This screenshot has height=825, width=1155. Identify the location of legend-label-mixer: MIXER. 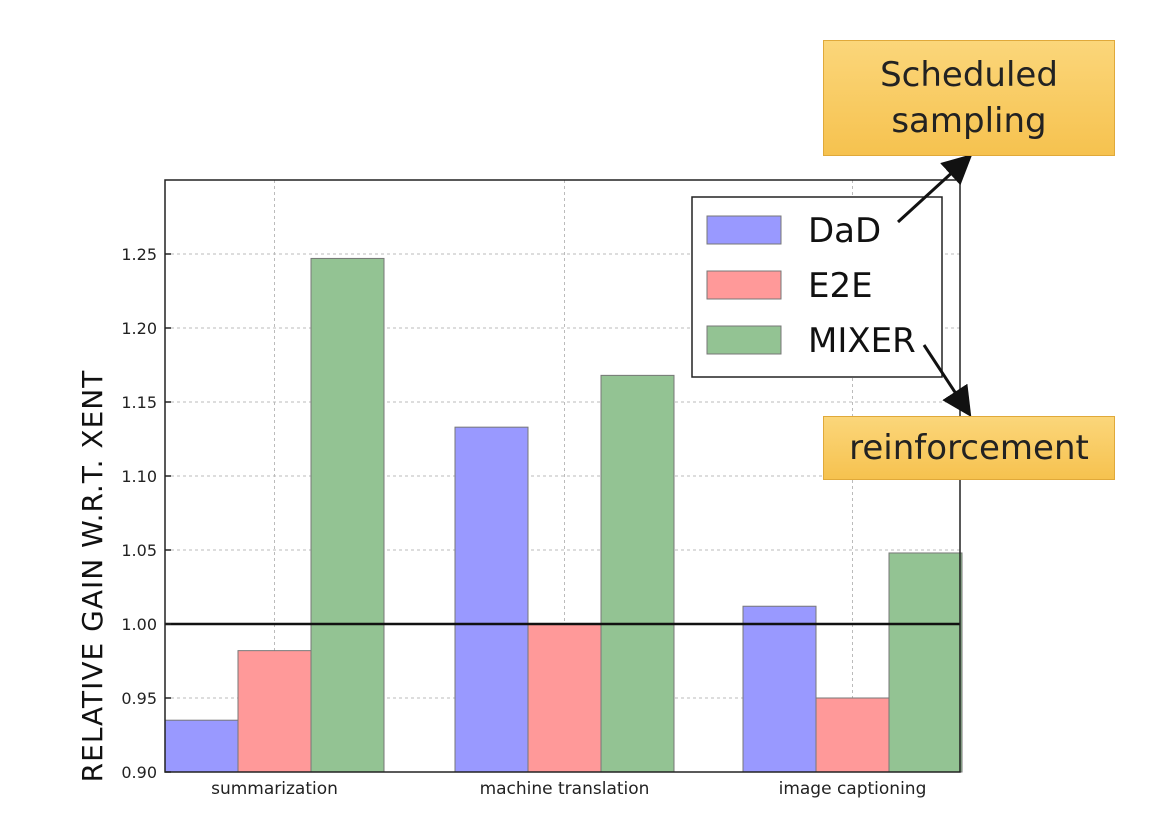
(862, 341).